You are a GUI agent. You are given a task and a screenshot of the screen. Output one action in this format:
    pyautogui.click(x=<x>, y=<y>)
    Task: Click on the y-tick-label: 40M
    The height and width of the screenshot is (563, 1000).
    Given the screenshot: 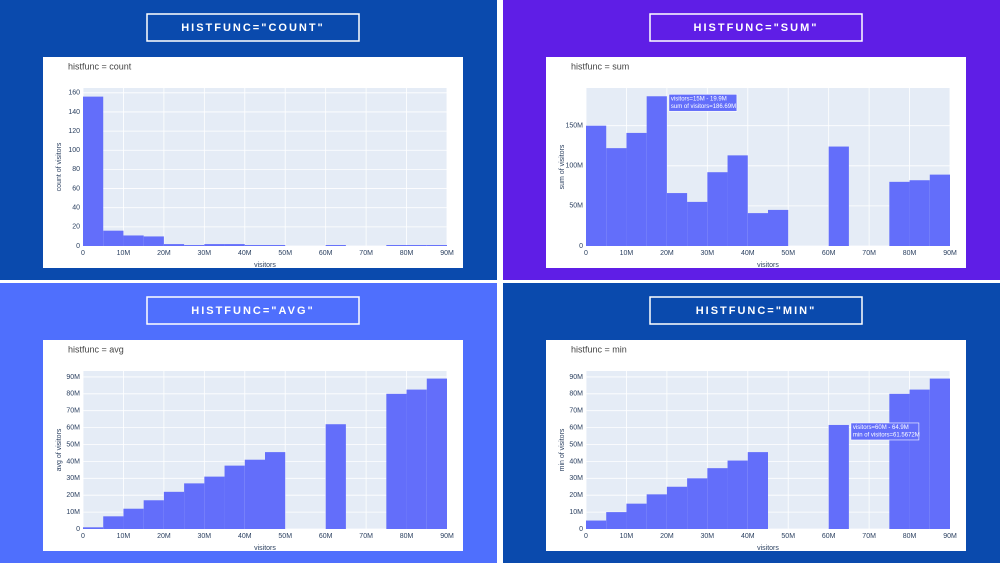 What is the action you would take?
    pyautogui.click(x=73, y=461)
    